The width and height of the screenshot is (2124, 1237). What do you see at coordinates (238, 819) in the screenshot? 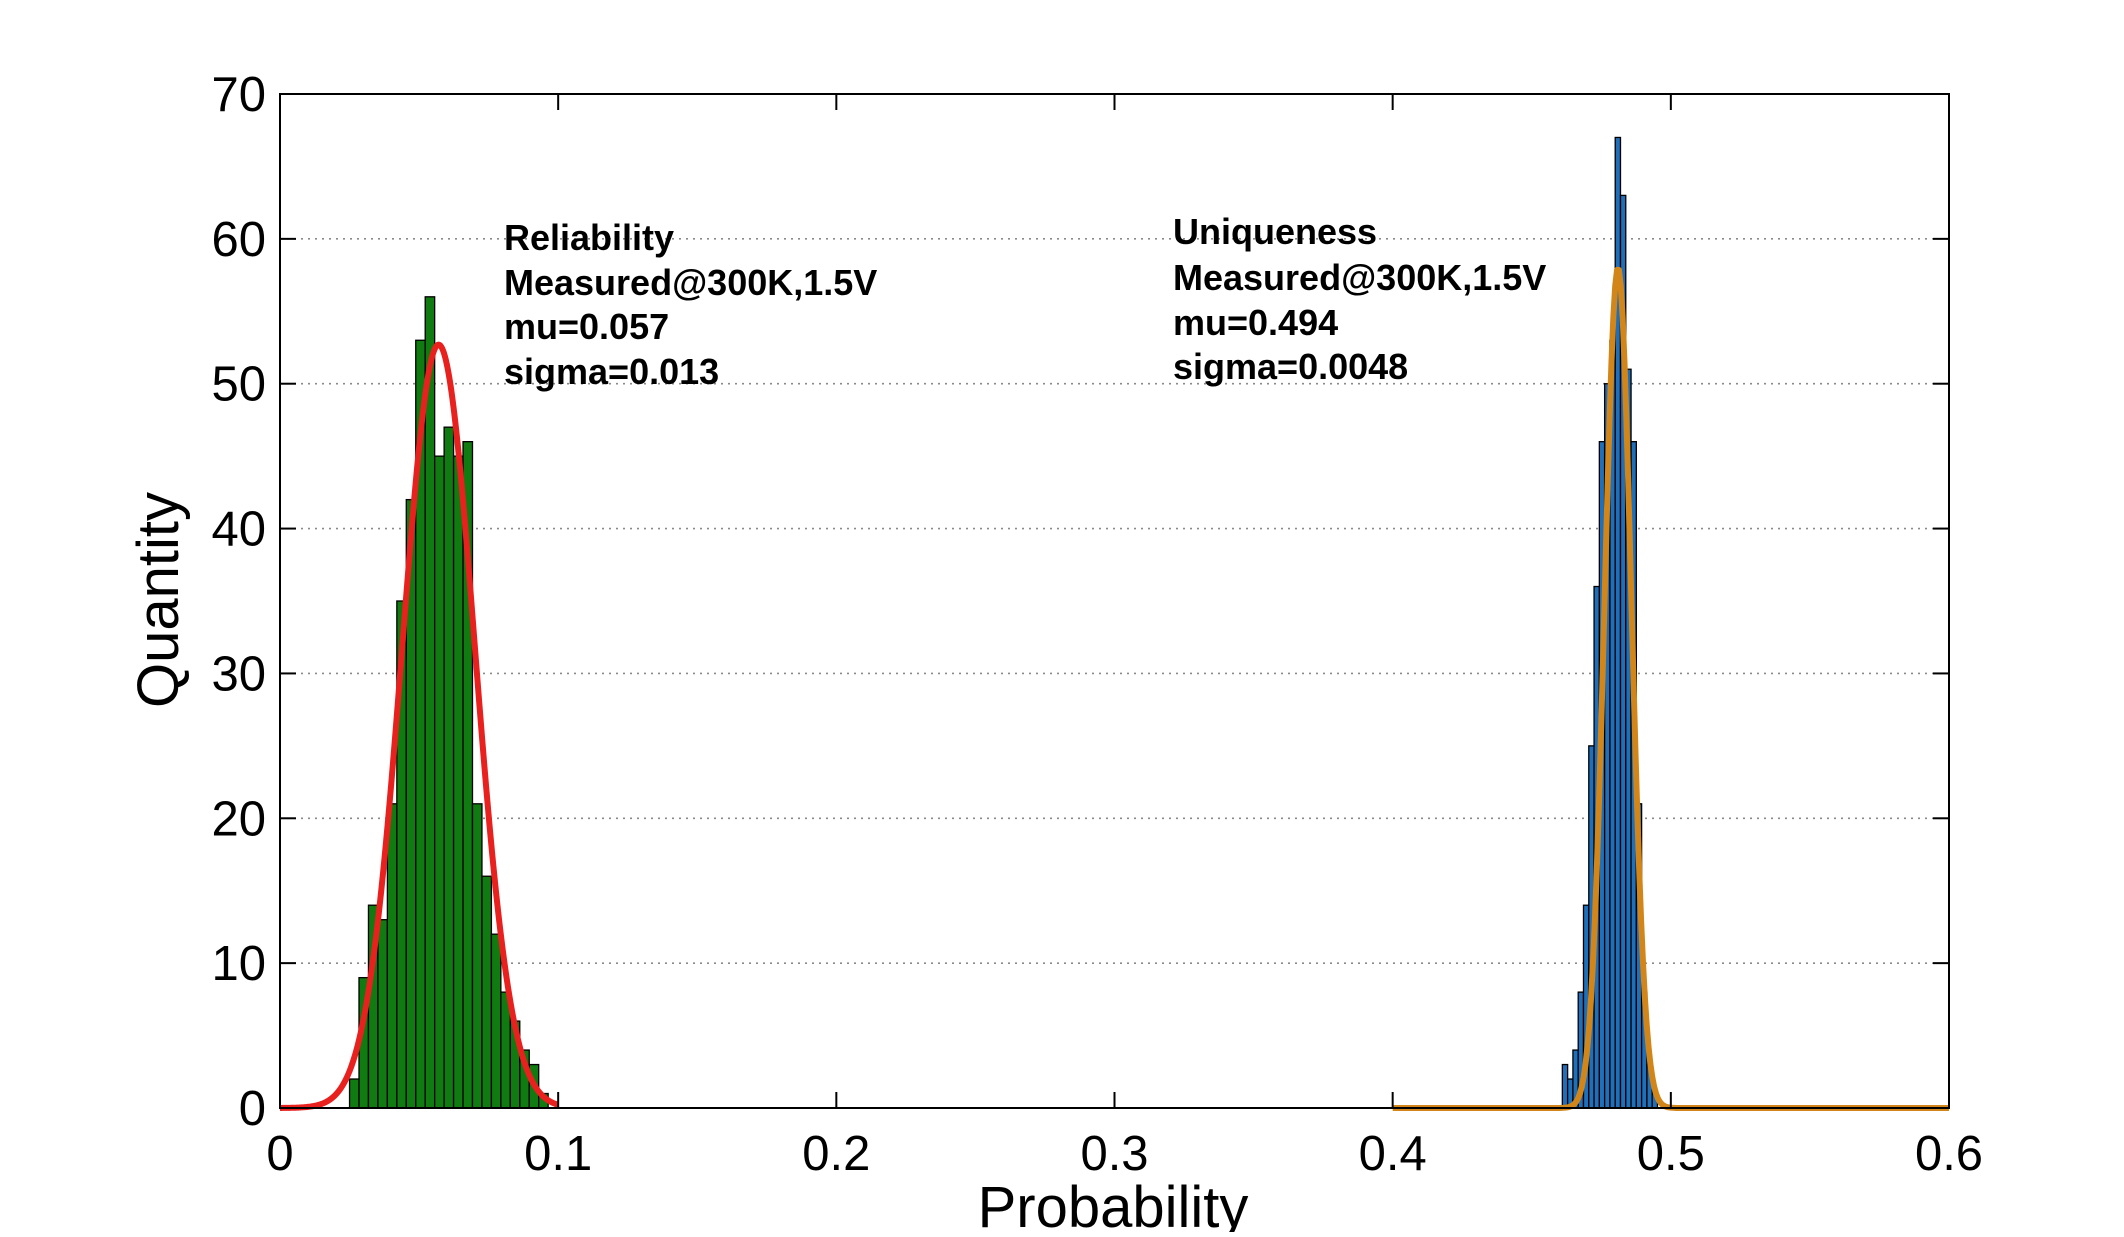
I see `y-tick-label: 20` at bounding box center [238, 819].